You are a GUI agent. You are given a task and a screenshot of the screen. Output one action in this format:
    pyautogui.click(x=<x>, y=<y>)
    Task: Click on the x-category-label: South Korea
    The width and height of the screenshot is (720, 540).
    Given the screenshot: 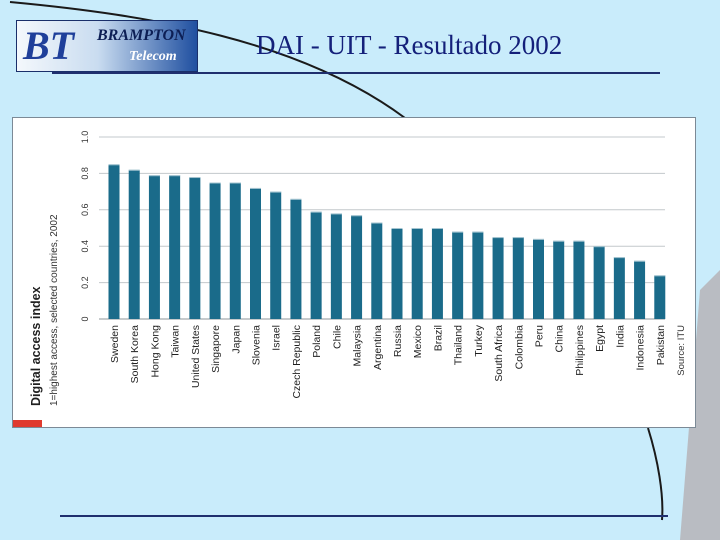 What is the action you would take?
    pyautogui.click(x=135, y=354)
    